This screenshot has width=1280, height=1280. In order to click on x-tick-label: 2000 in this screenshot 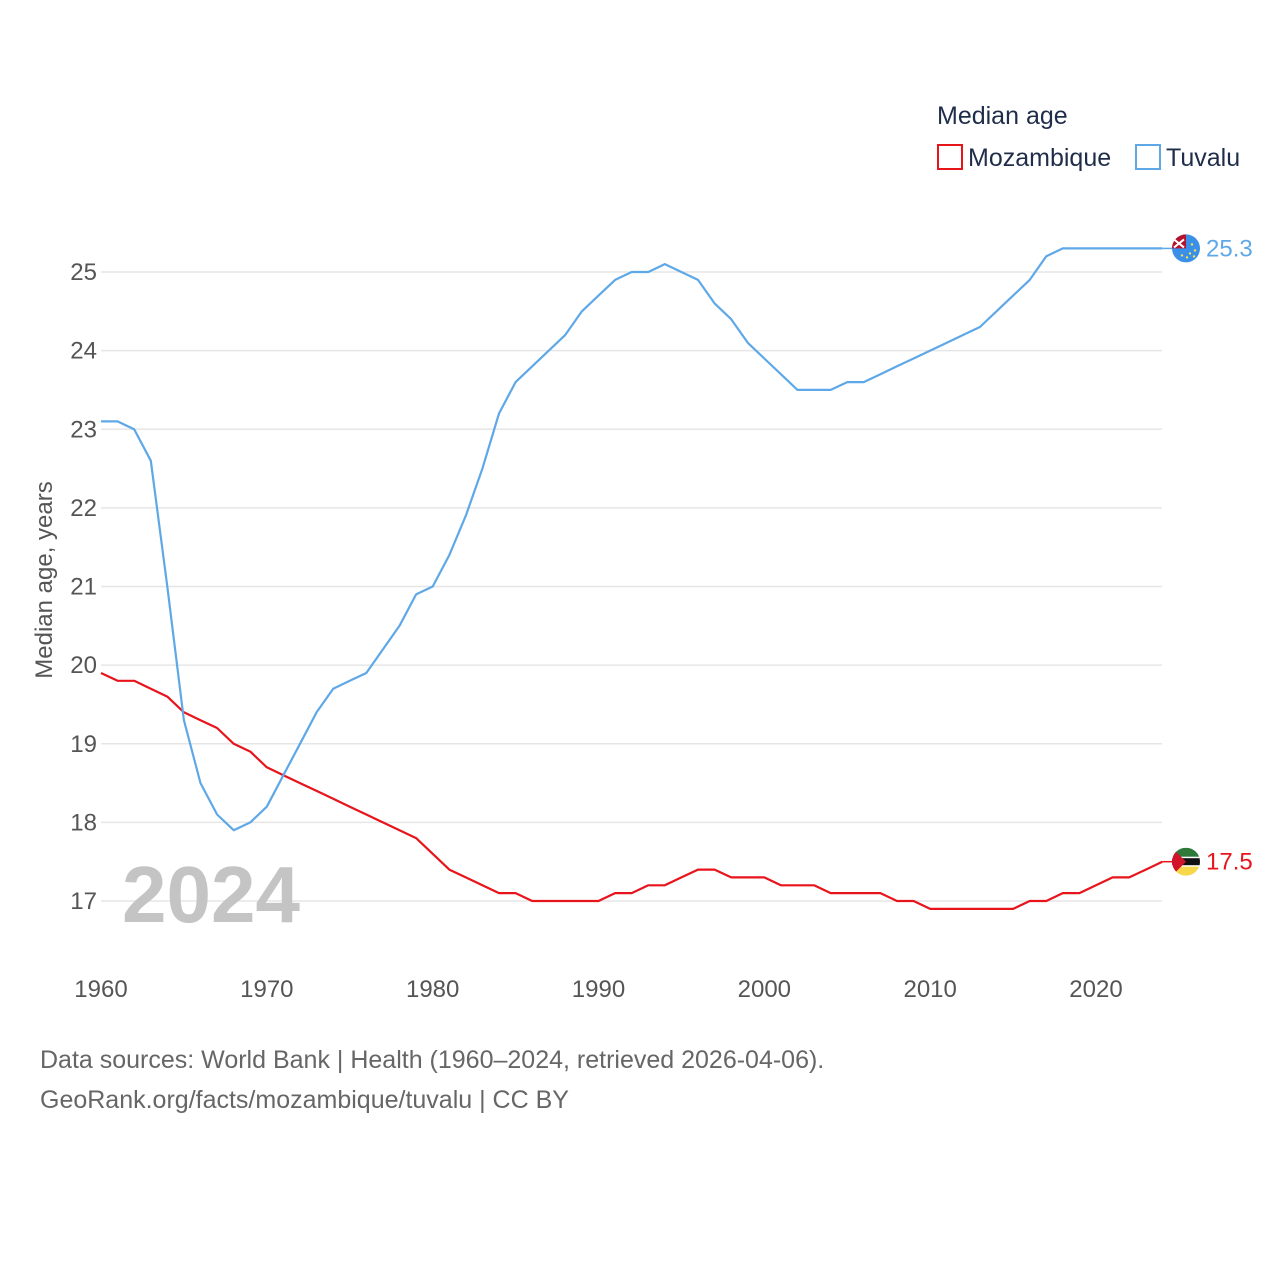, I will do `click(764, 989)`.